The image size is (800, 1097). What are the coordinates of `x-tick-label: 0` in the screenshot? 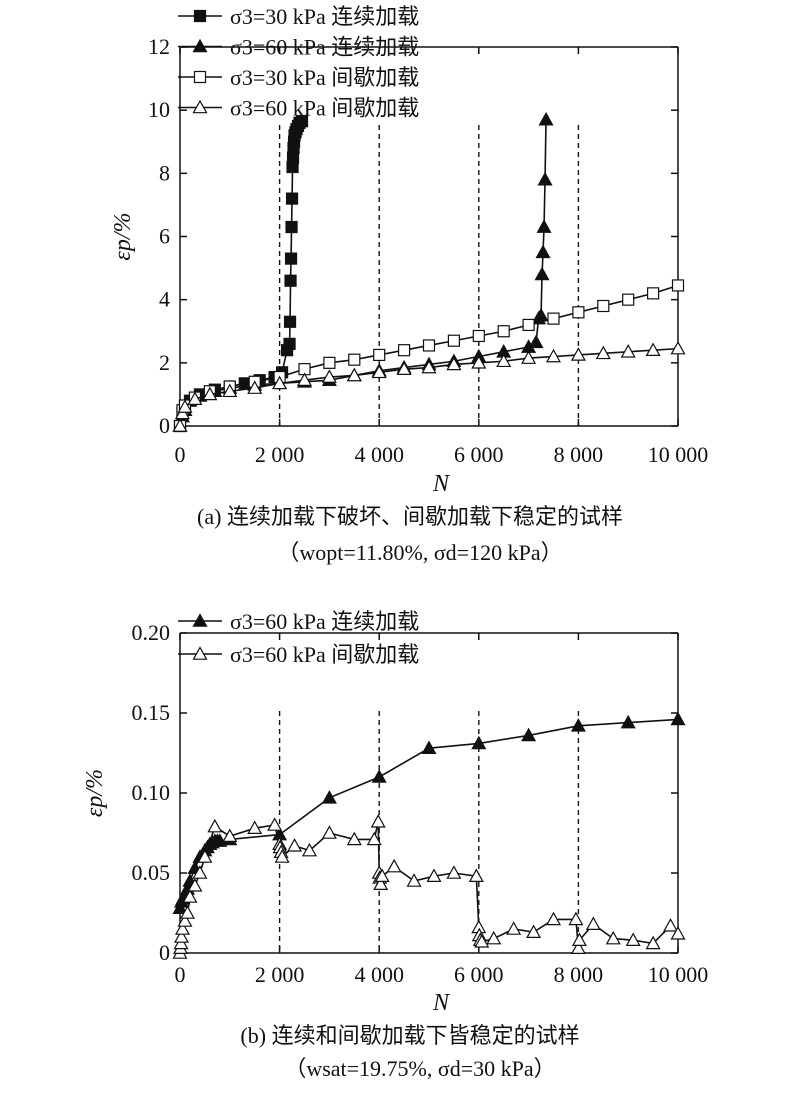 It's located at (180, 974).